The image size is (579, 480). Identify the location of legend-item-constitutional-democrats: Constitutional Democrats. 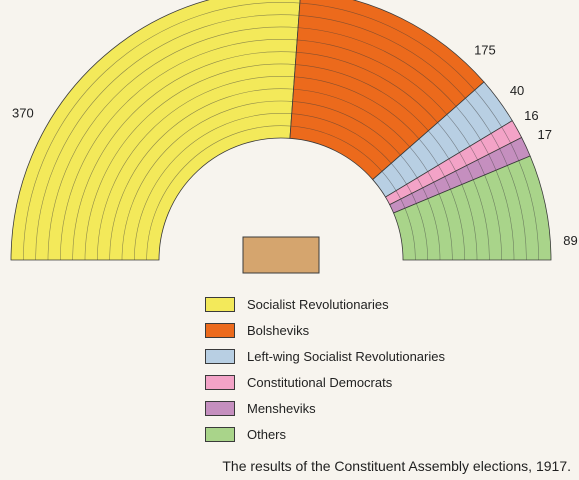
(355, 382).